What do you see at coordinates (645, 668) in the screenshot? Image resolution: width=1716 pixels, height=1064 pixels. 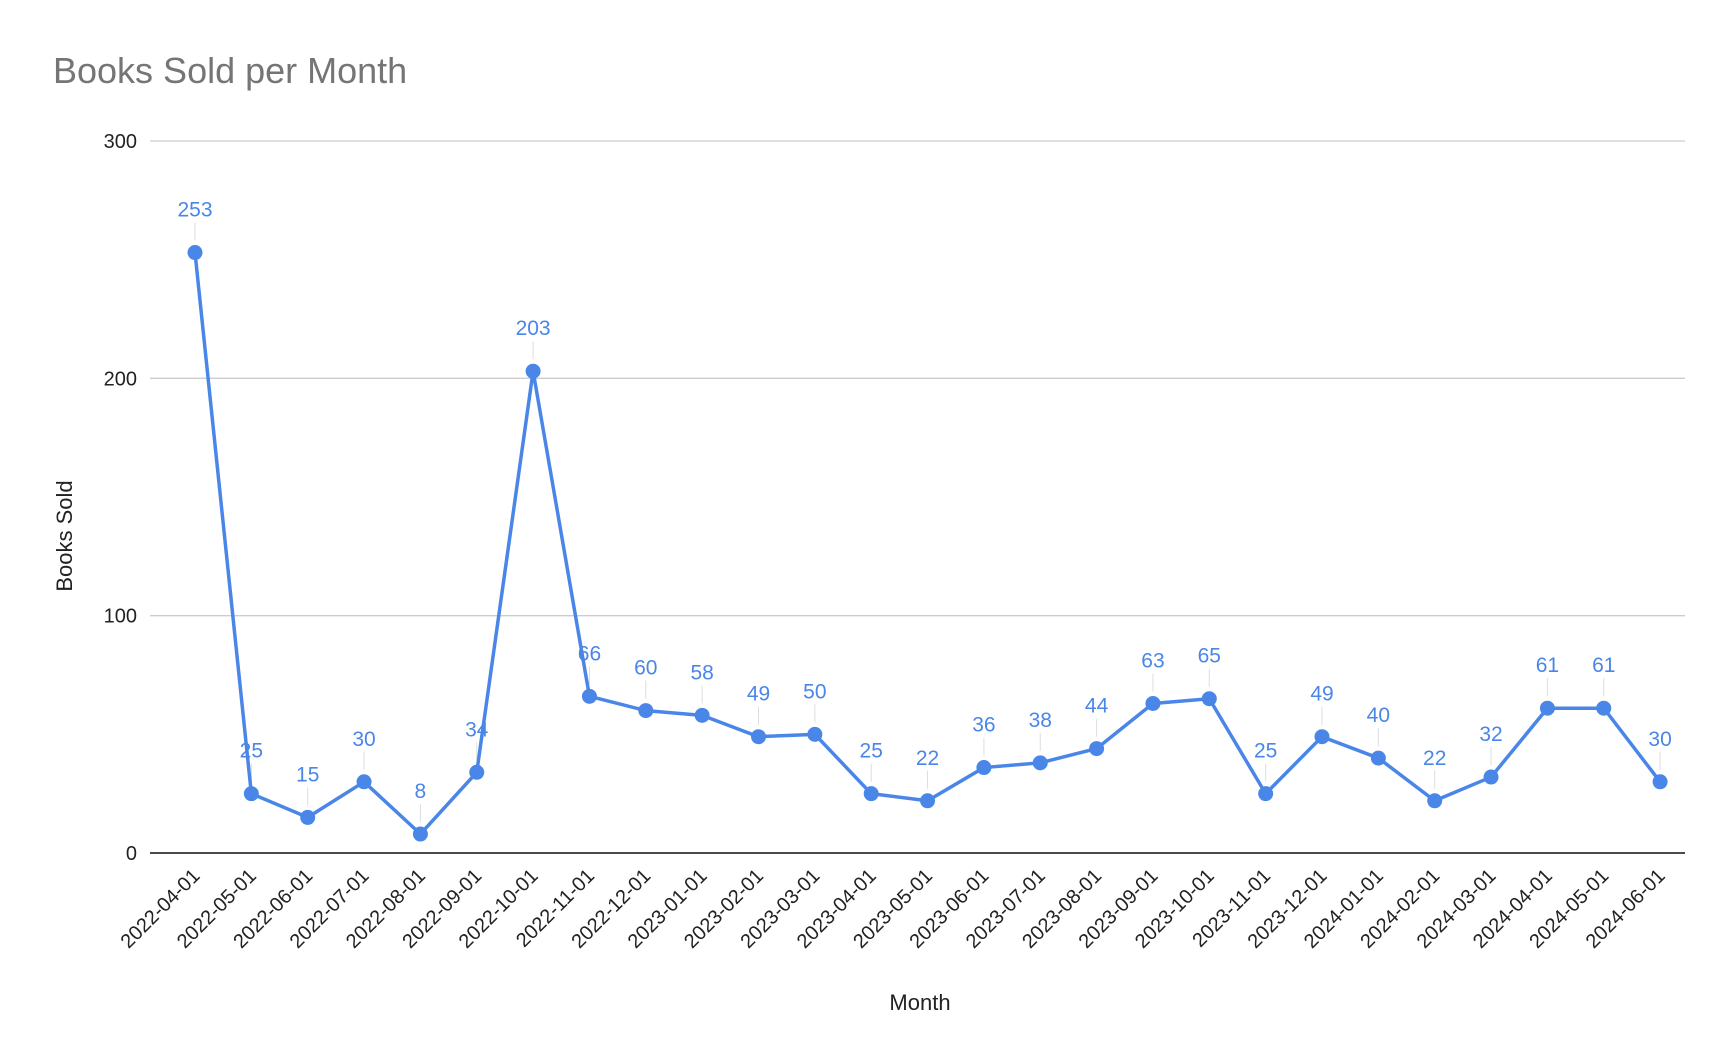 I see `data-label: 60` at bounding box center [645, 668].